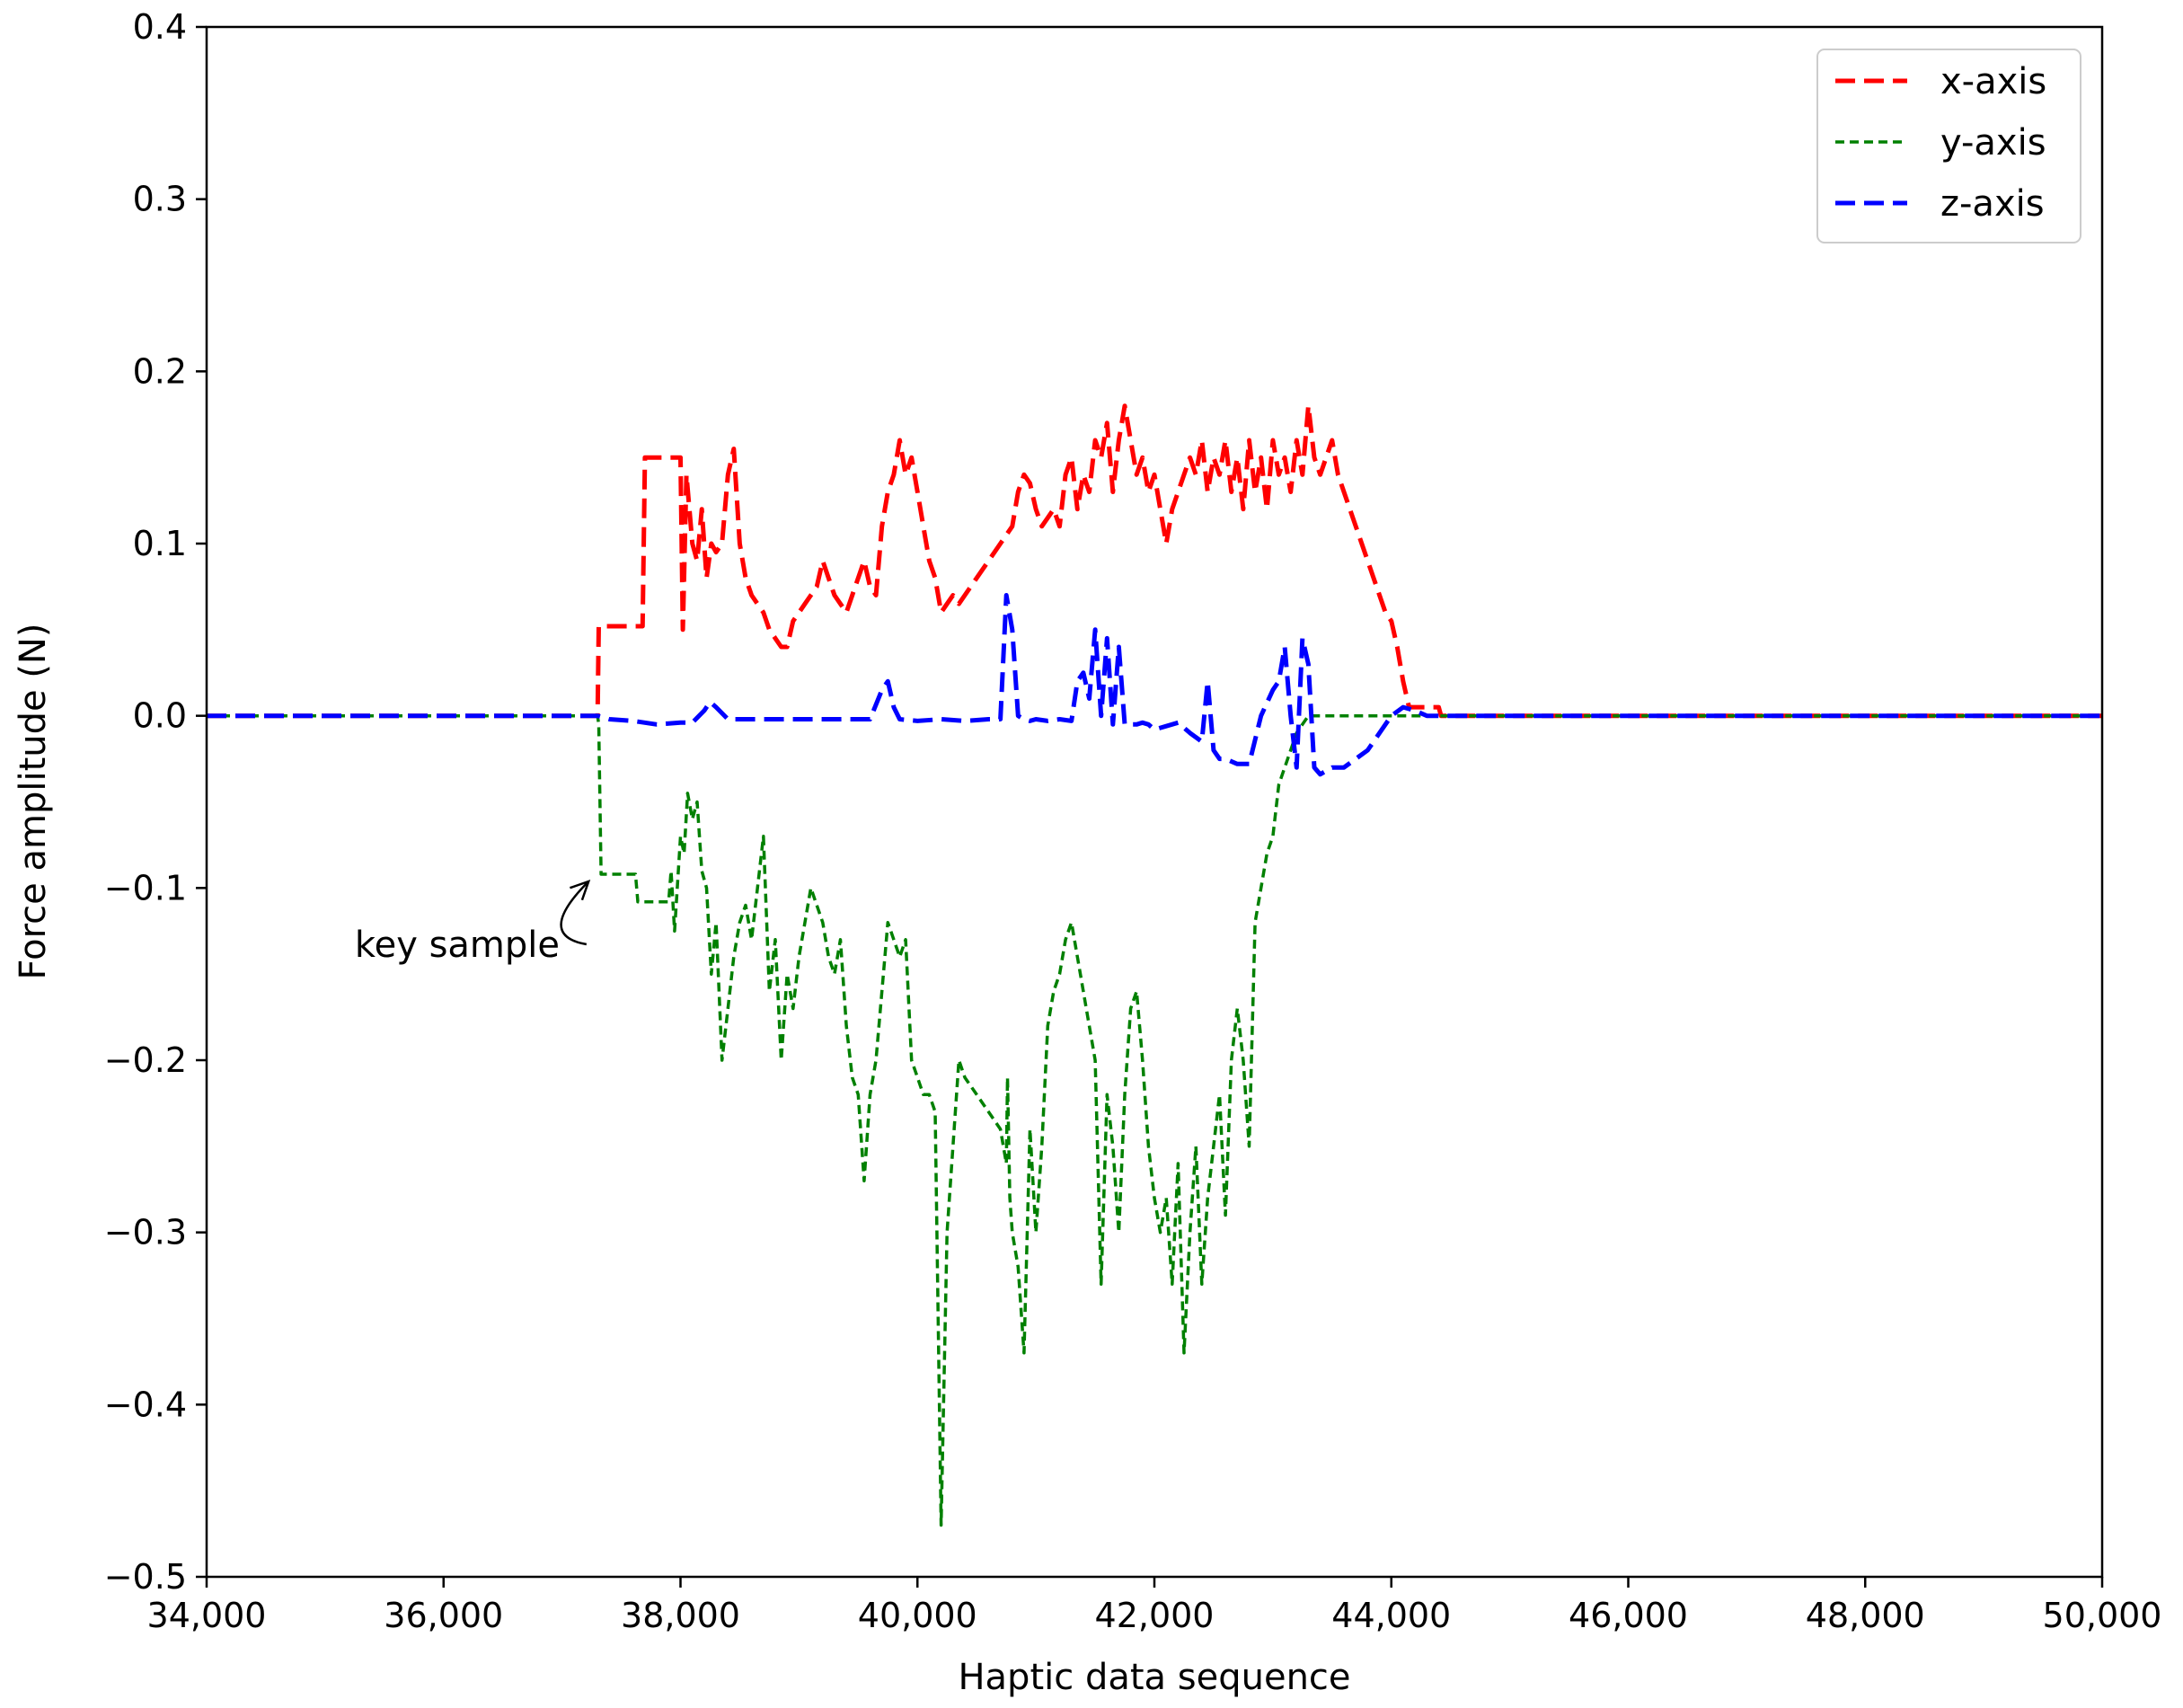  What do you see at coordinates (1993, 81) in the screenshot?
I see `legend-label-x-axis: x-axis` at bounding box center [1993, 81].